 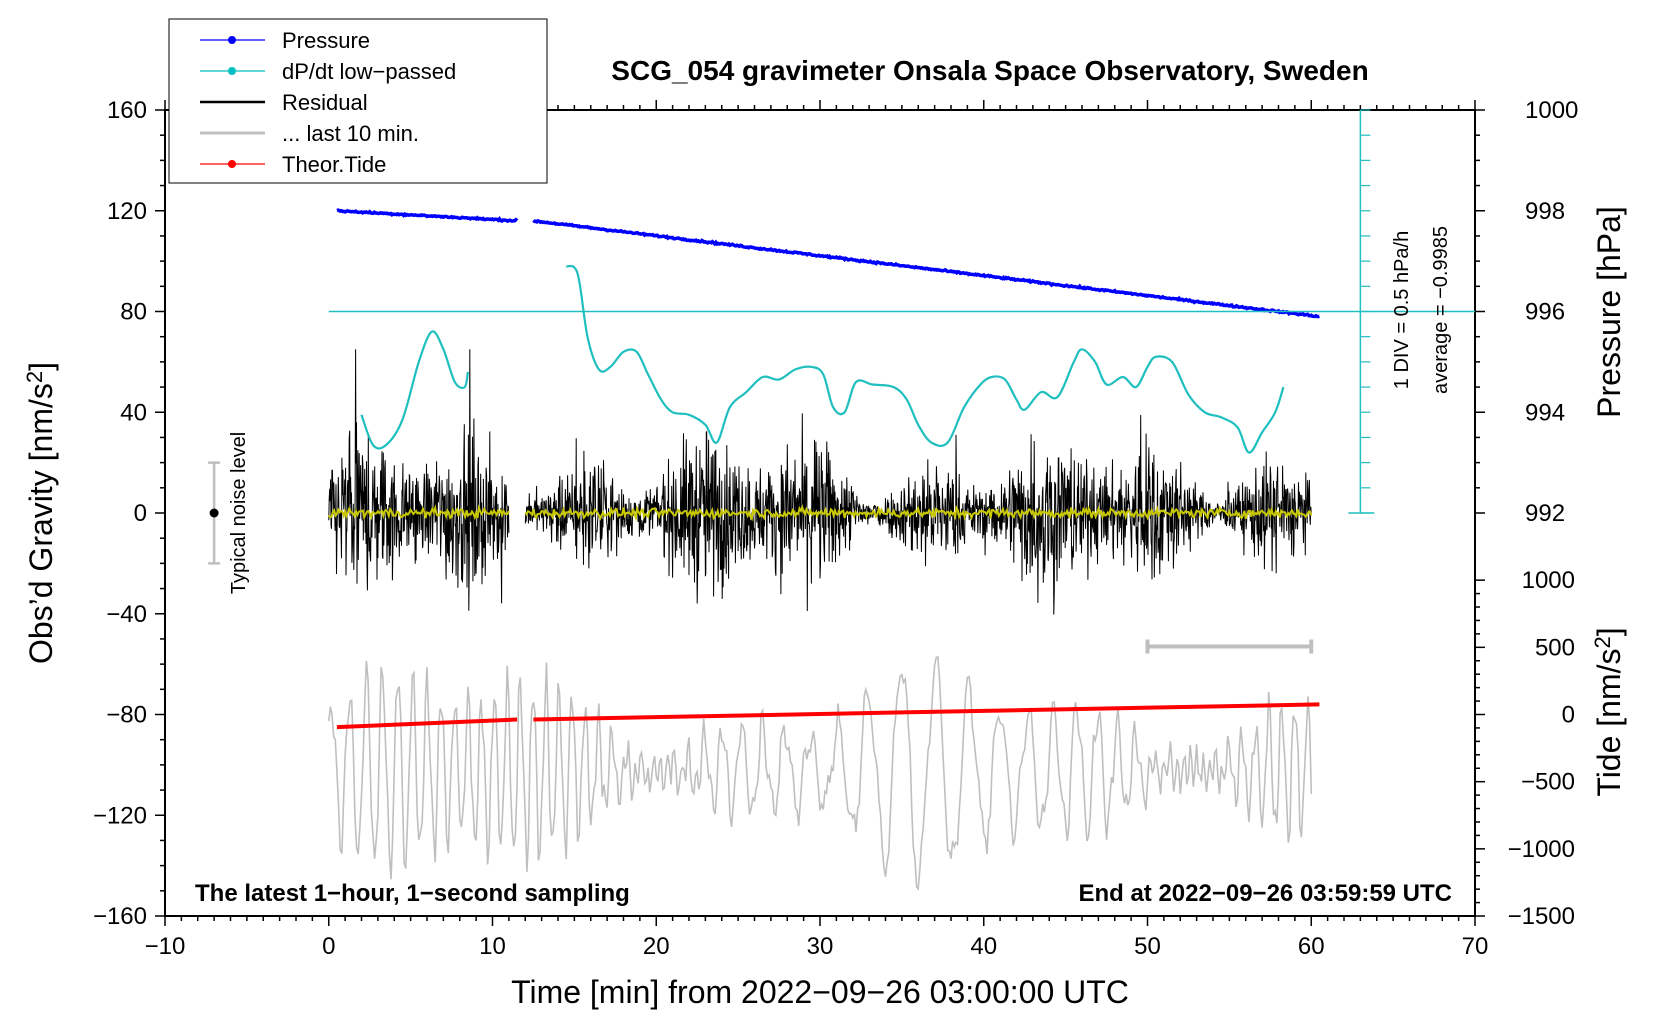 What do you see at coordinates (127, 211) in the screenshot?
I see `y-tick-label: 120` at bounding box center [127, 211].